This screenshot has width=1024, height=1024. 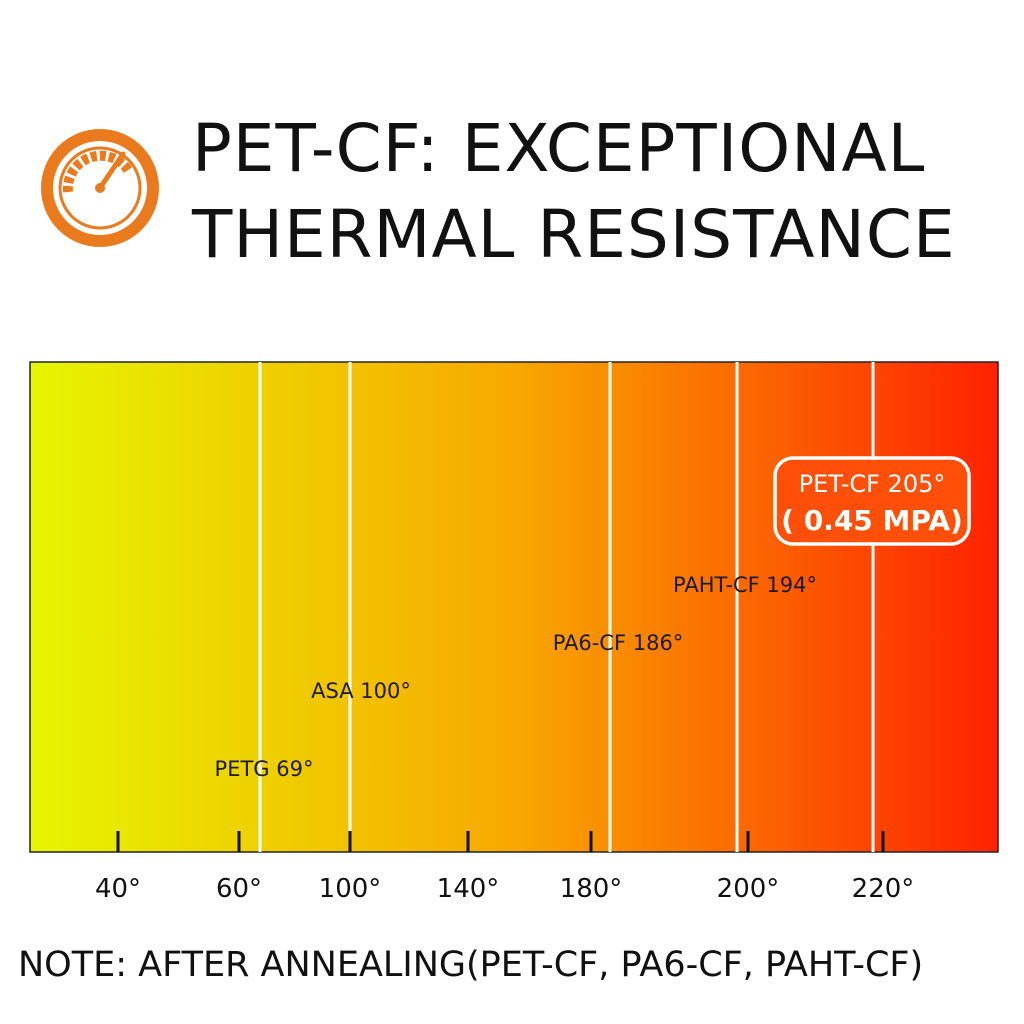 What do you see at coordinates (602, 192) in the screenshot?
I see `page-title: PET-CF: EXCEPTIONAL THERMAL RESISTANCE` at bounding box center [602, 192].